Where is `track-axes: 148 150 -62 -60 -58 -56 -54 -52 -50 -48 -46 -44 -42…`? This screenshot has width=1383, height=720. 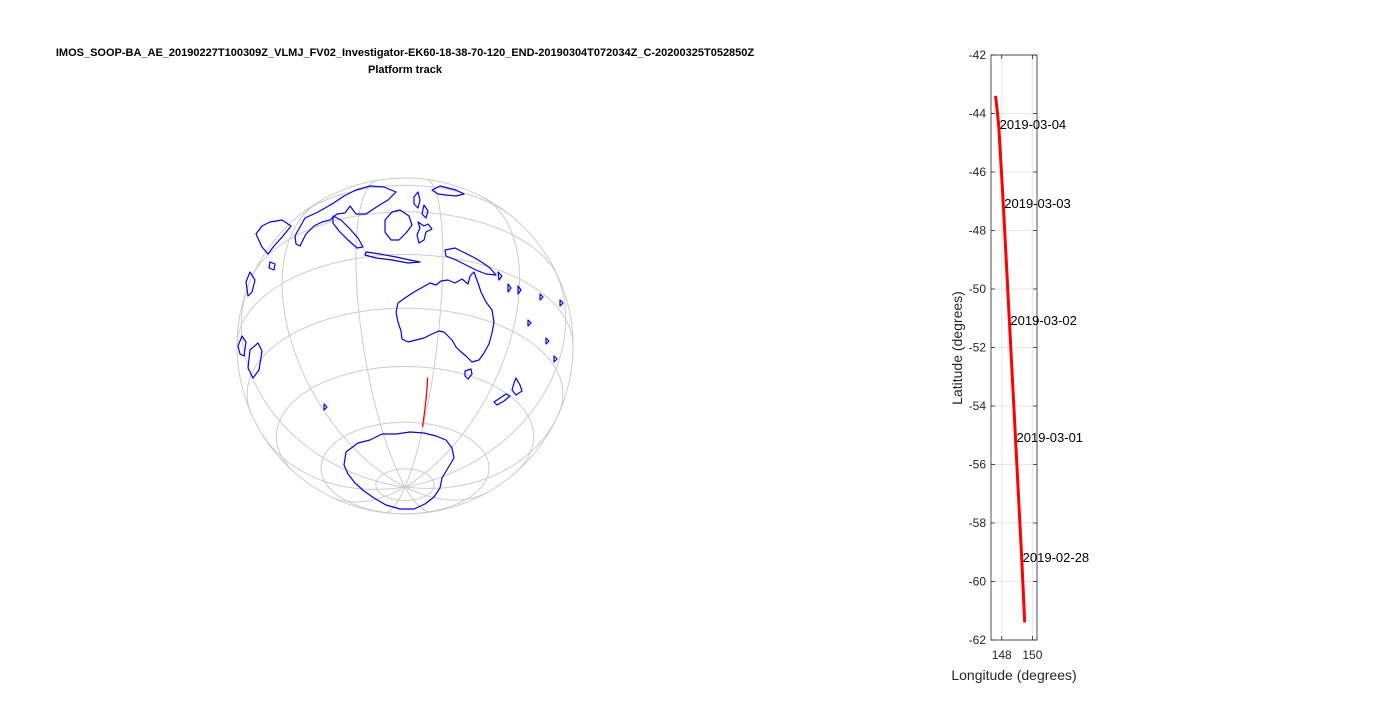
track-axes: 148 150 -62 -60 -58 -56 -54 -52 -50 -48 -46 -44 -42… is located at coordinates (1019, 365).